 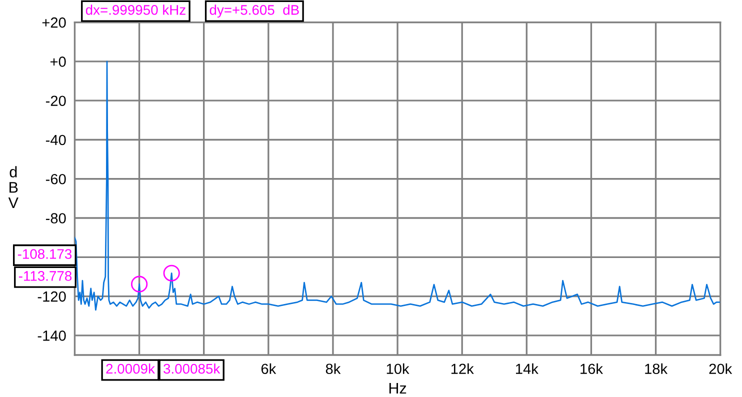 I want to click on x-tick-label: 8k, so click(x=333, y=368).